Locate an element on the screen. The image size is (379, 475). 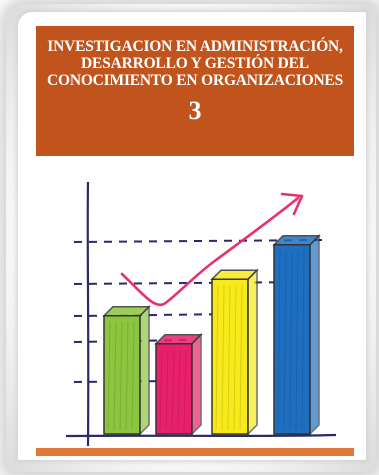
y-axis is located at coordinates (88, 314).